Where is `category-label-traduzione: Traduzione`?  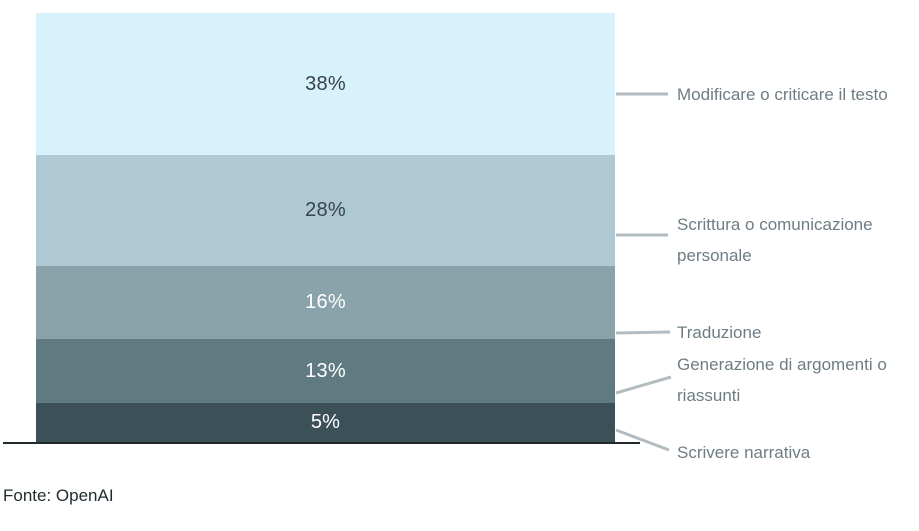
category-label-traduzione: Traduzione is located at coordinates (719, 332).